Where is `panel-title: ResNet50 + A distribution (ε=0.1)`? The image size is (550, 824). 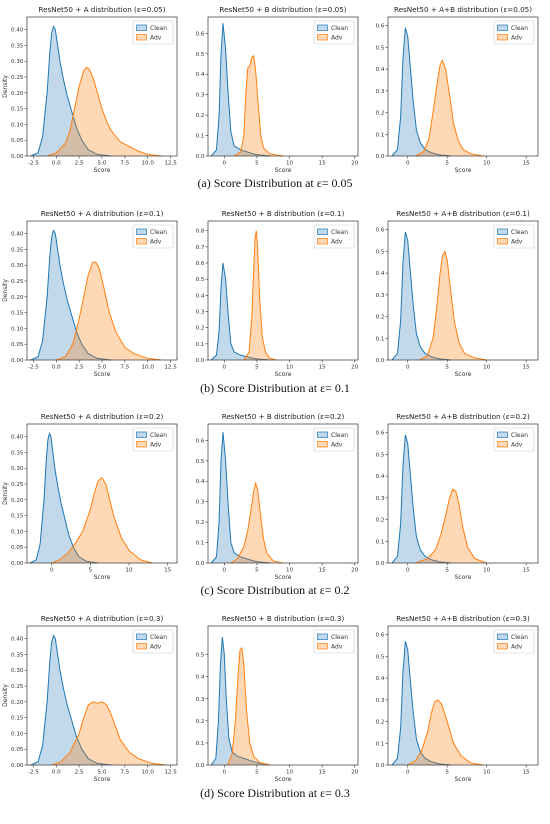
panel-title: ResNet50 + A distribution (ε=0.1) is located at coordinates (102, 213).